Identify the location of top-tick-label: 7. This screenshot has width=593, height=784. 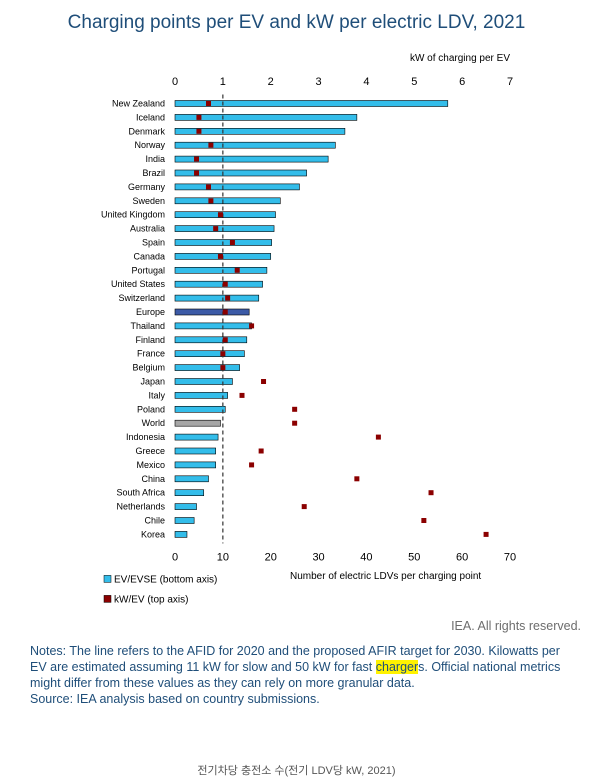
(510, 82).